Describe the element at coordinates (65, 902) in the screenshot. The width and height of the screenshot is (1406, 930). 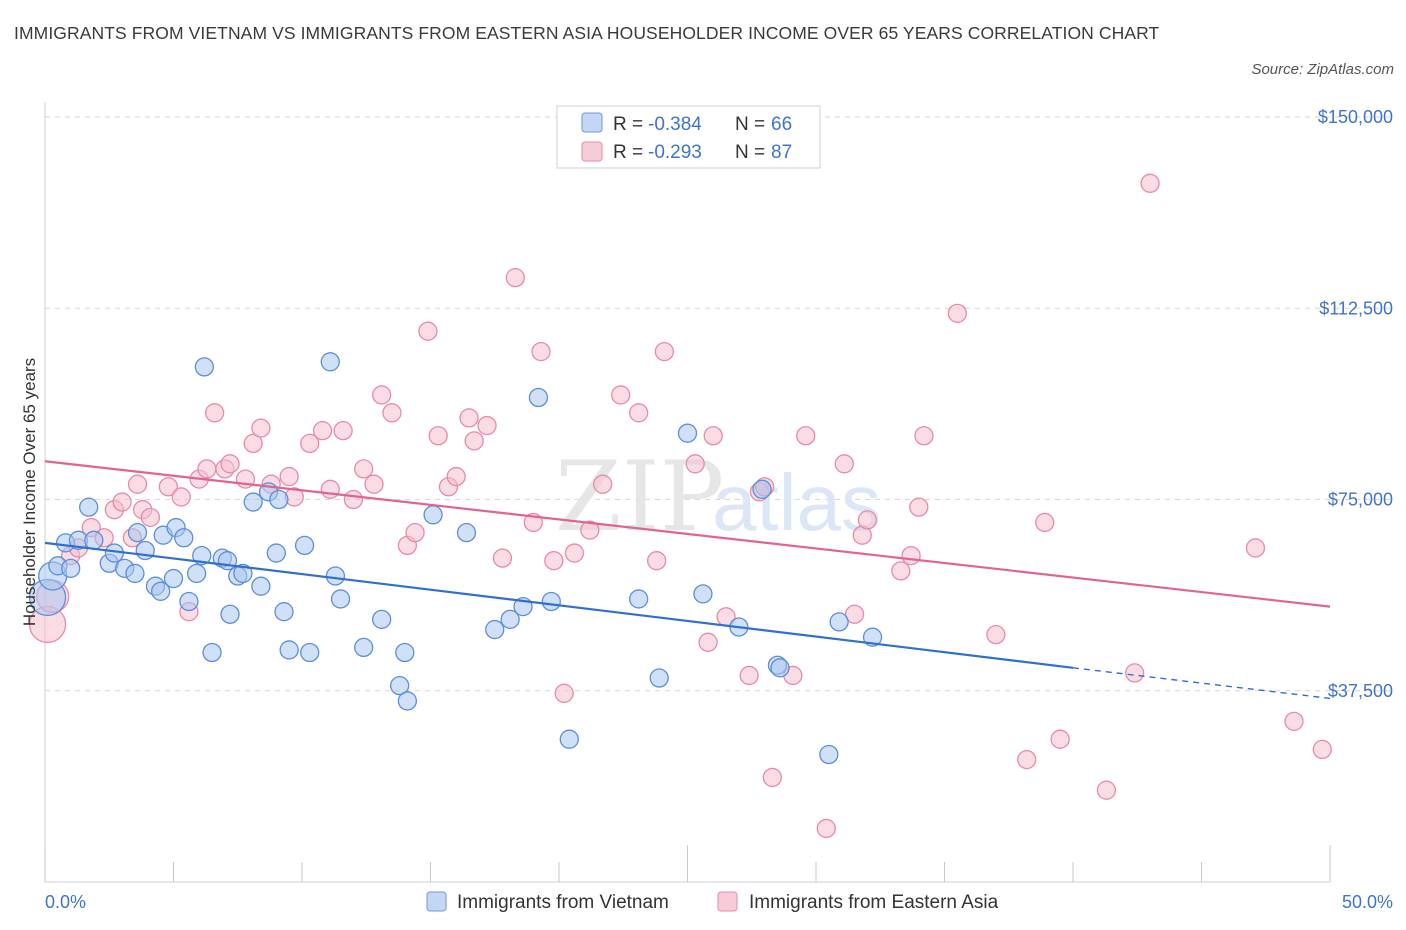
I see `x-tick-label-min: 0.0%` at that location.